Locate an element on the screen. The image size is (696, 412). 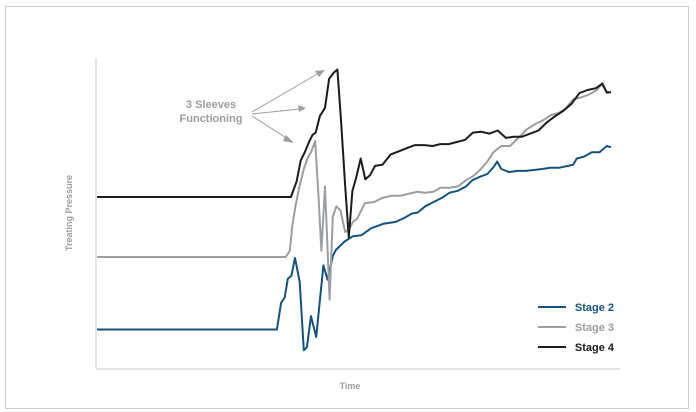
legend: Stage 2 Stage 3 Stage 4 is located at coordinates (576, 328).